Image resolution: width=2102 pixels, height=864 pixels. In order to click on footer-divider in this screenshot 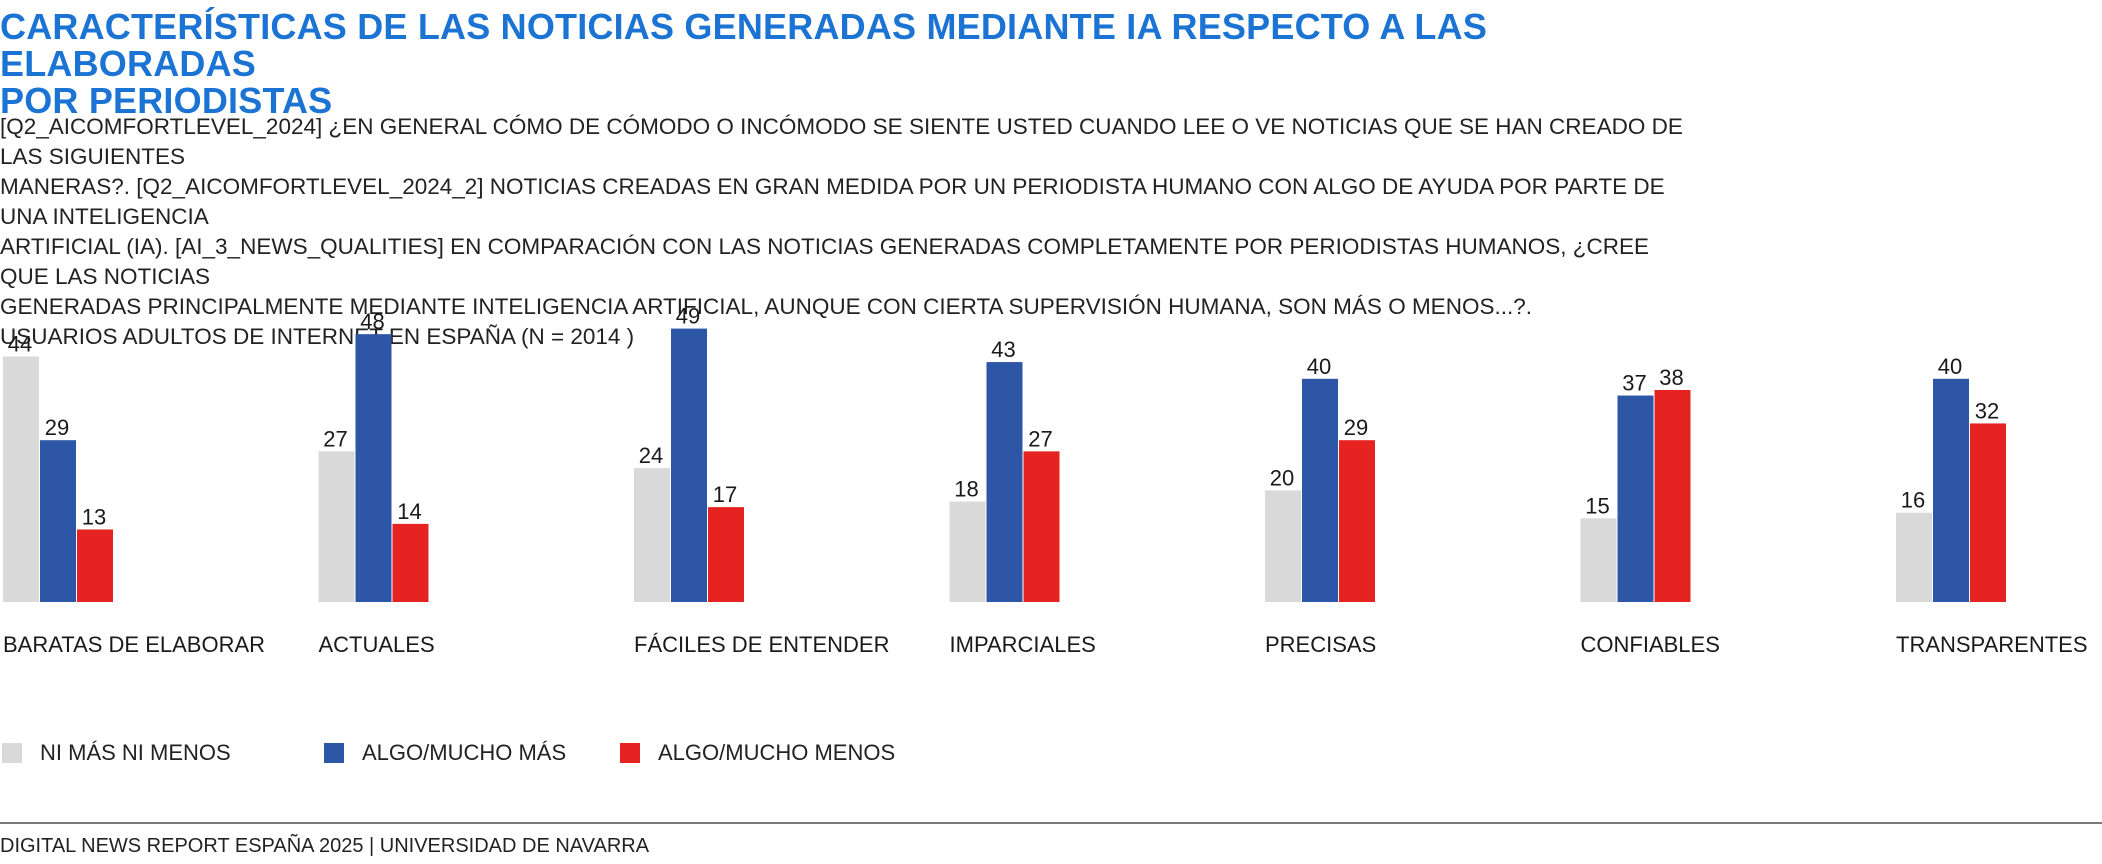, I will do `click(1051, 823)`.